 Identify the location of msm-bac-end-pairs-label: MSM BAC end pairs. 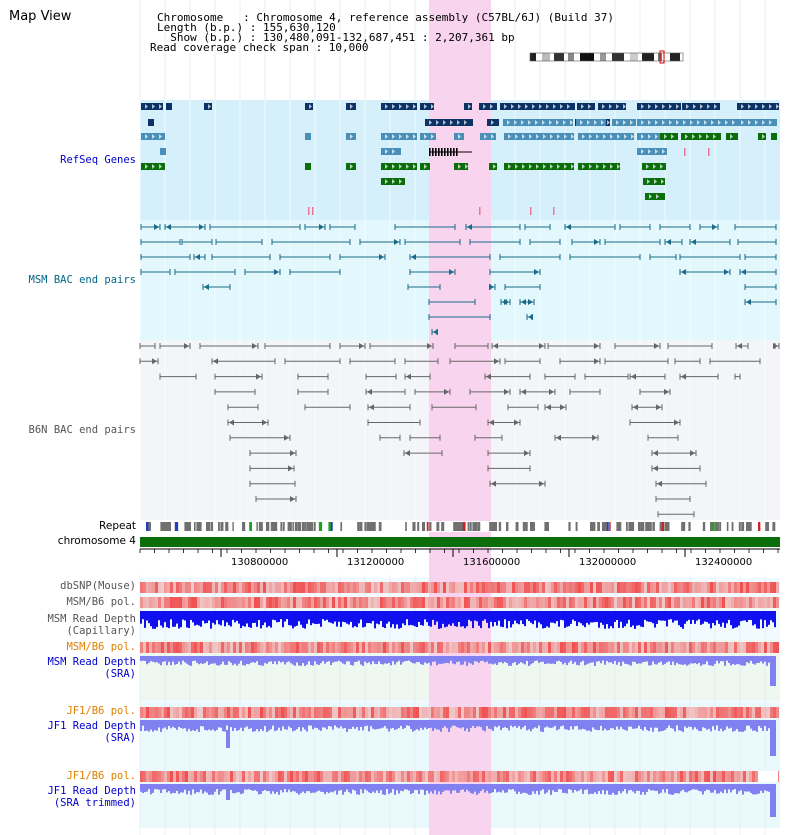
(82, 280).